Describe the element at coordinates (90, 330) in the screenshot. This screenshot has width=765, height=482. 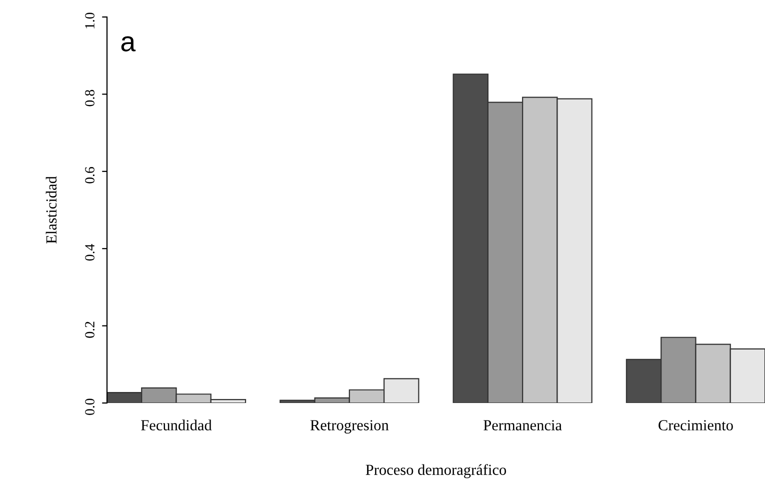
I see `y-tick-label: 0.2` at that location.